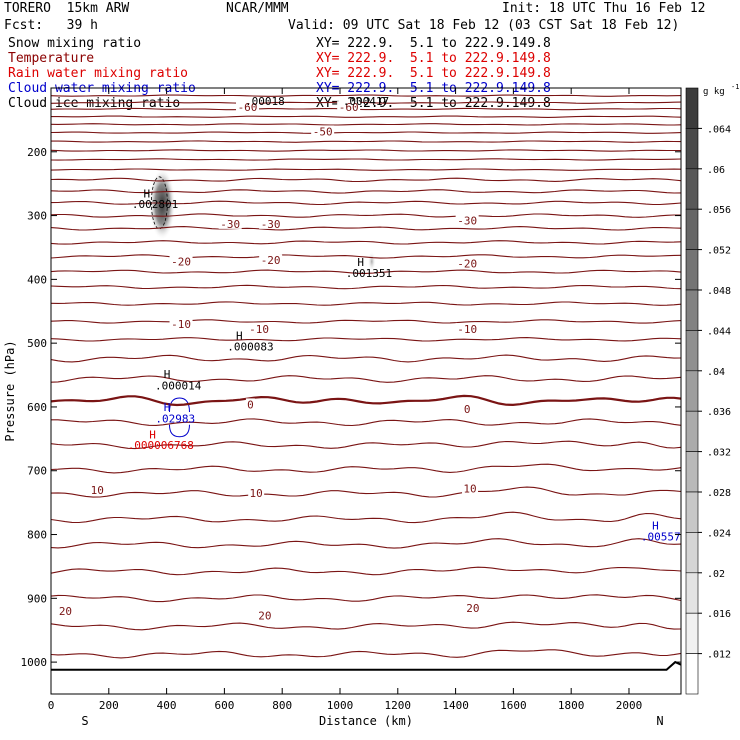 The width and height of the screenshot is (740, 740). What do you see at coordinates (719, 453) in the screenshot?
I see `colorbar-tick-label: .032` at bounding box center [719, 453].